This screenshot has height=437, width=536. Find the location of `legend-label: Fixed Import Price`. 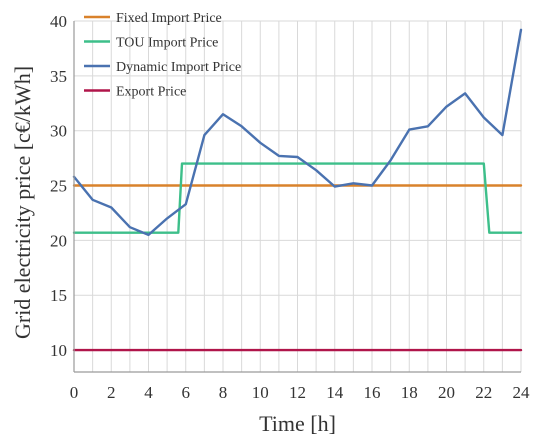

legend-label: Fixed Import Price is located at coordinates (169, 18).